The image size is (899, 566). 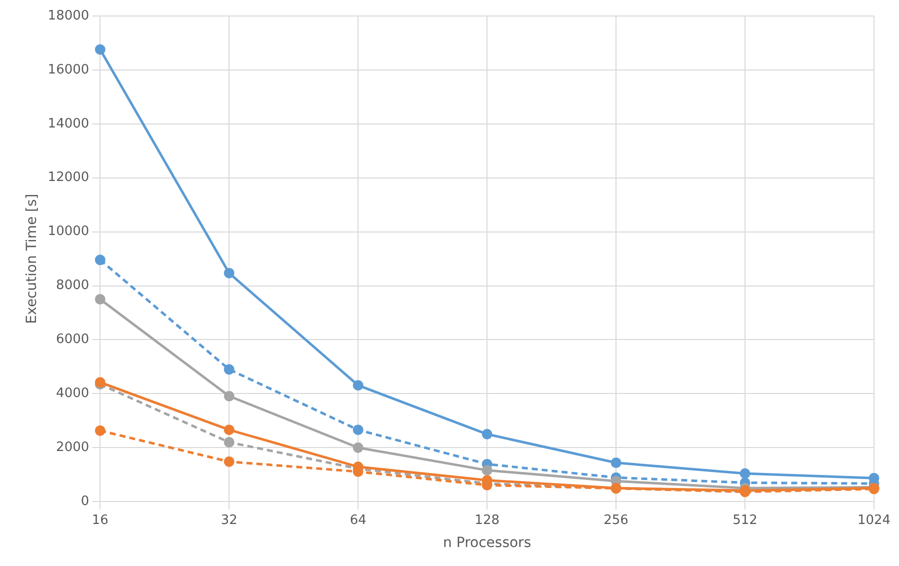 I want to click on x-tick-label: 256, so click(x=616, y=520).